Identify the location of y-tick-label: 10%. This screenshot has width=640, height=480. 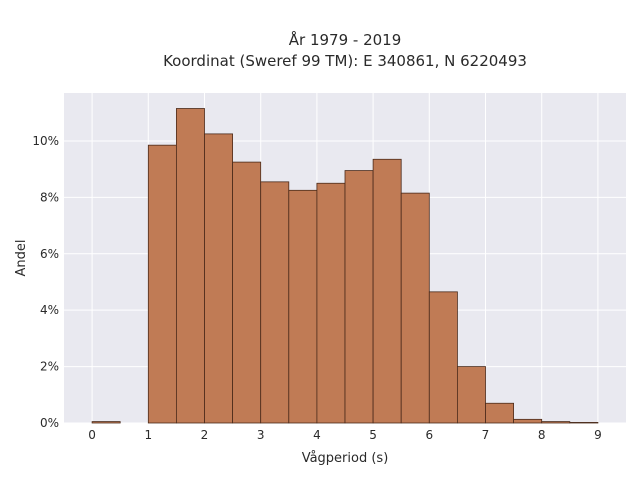
(45, 141).